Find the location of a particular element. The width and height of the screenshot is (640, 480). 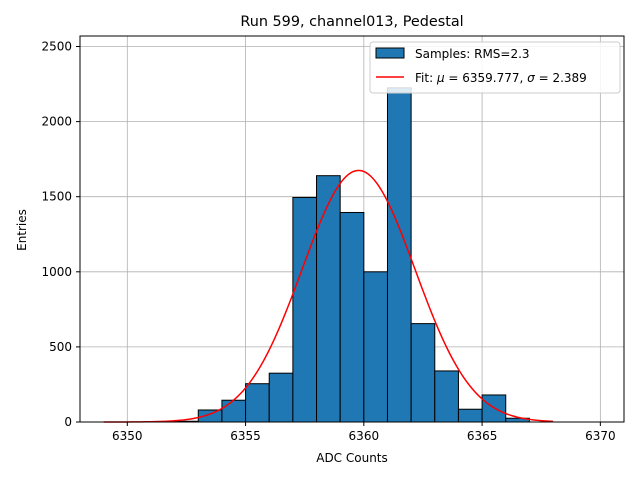

chart-title: Run 599, channel013, Pedestal is located at coordinates (351, 22).